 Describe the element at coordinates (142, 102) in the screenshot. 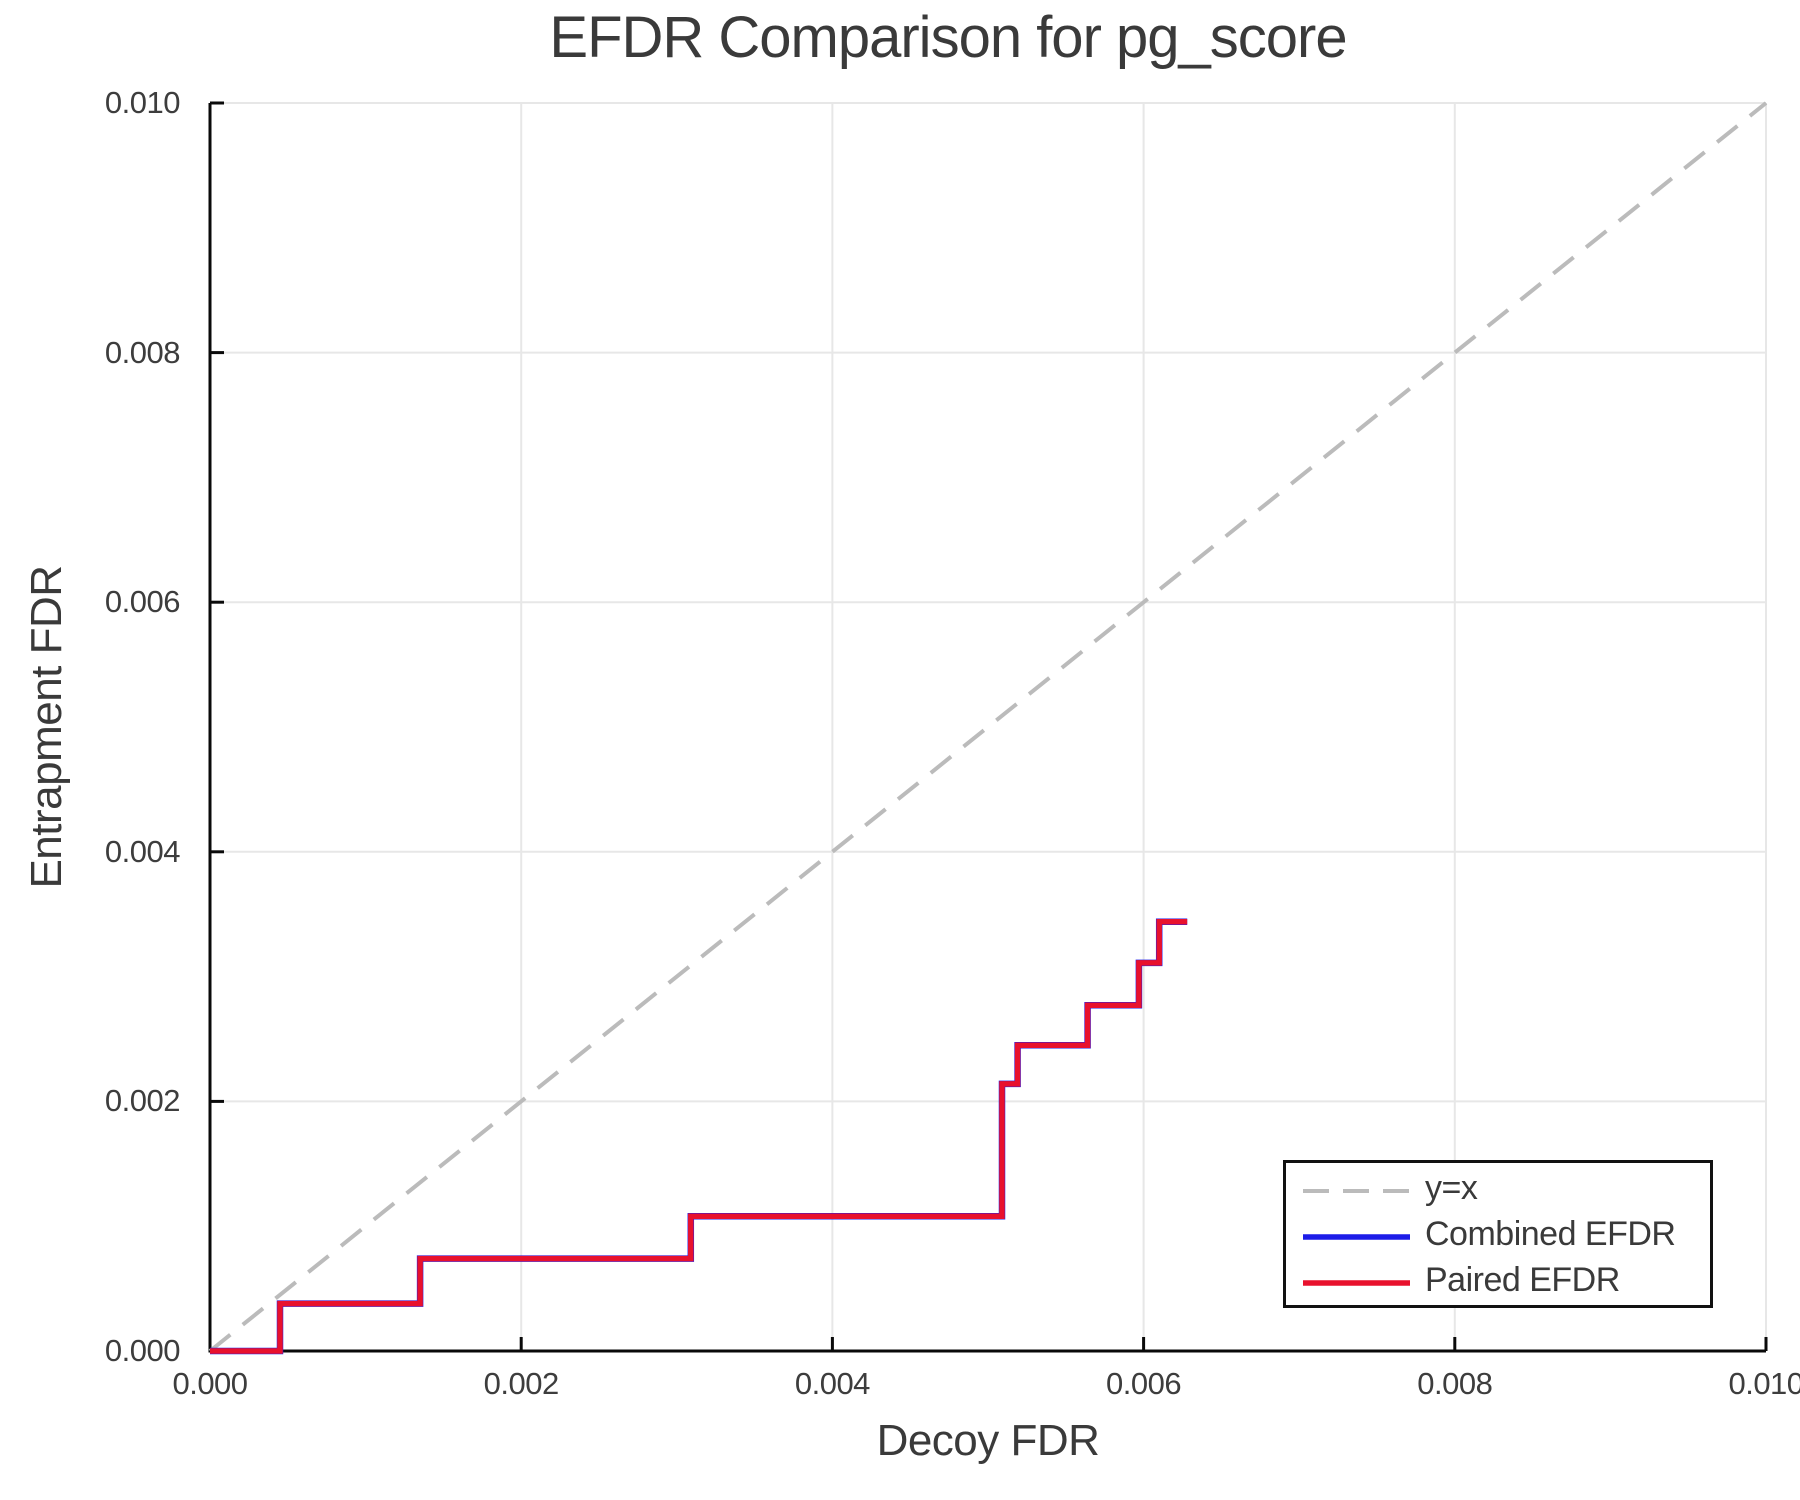

I see `y-tick-label: 0.010` at that location.